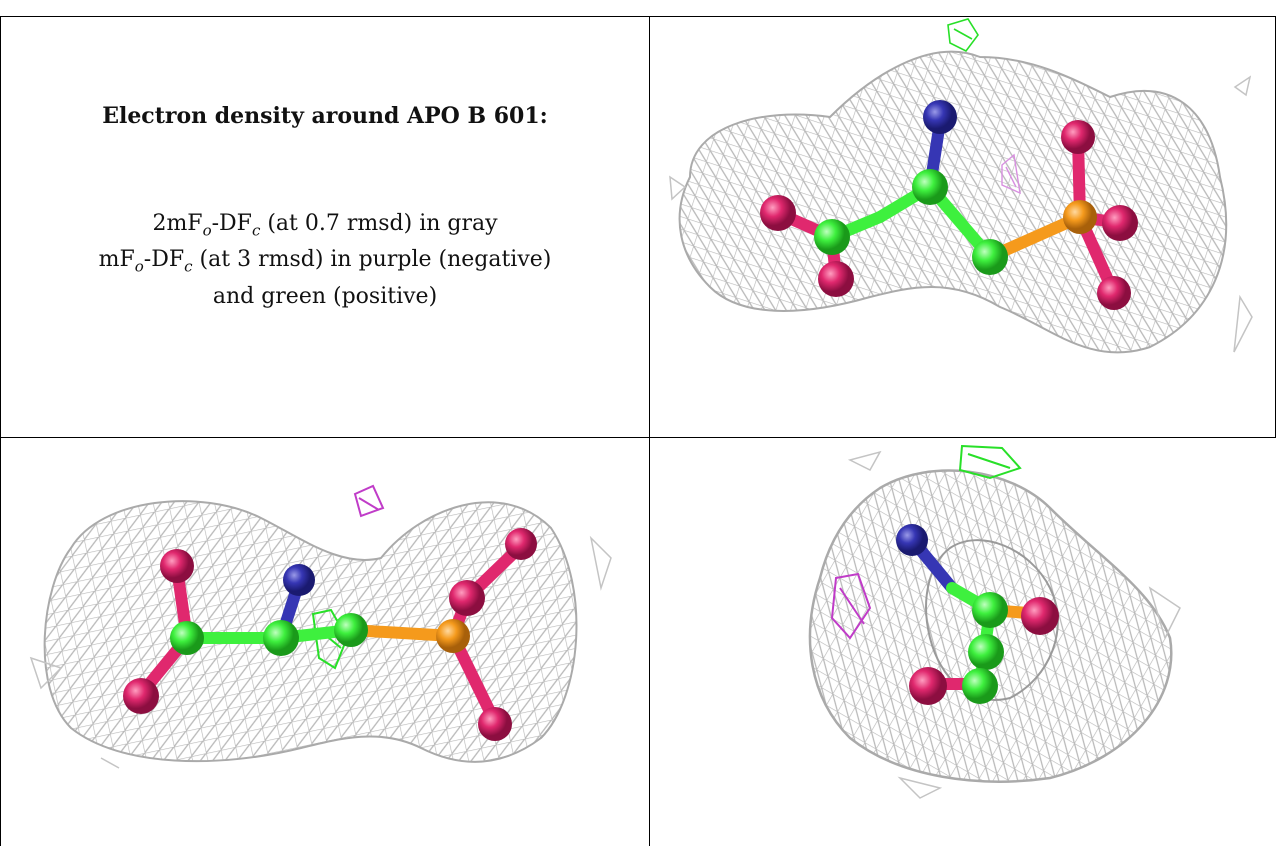 This screenshot has height=846, width=1276. I want to click on caption-title: Electron density around APO B 601:, so click(325, 116).